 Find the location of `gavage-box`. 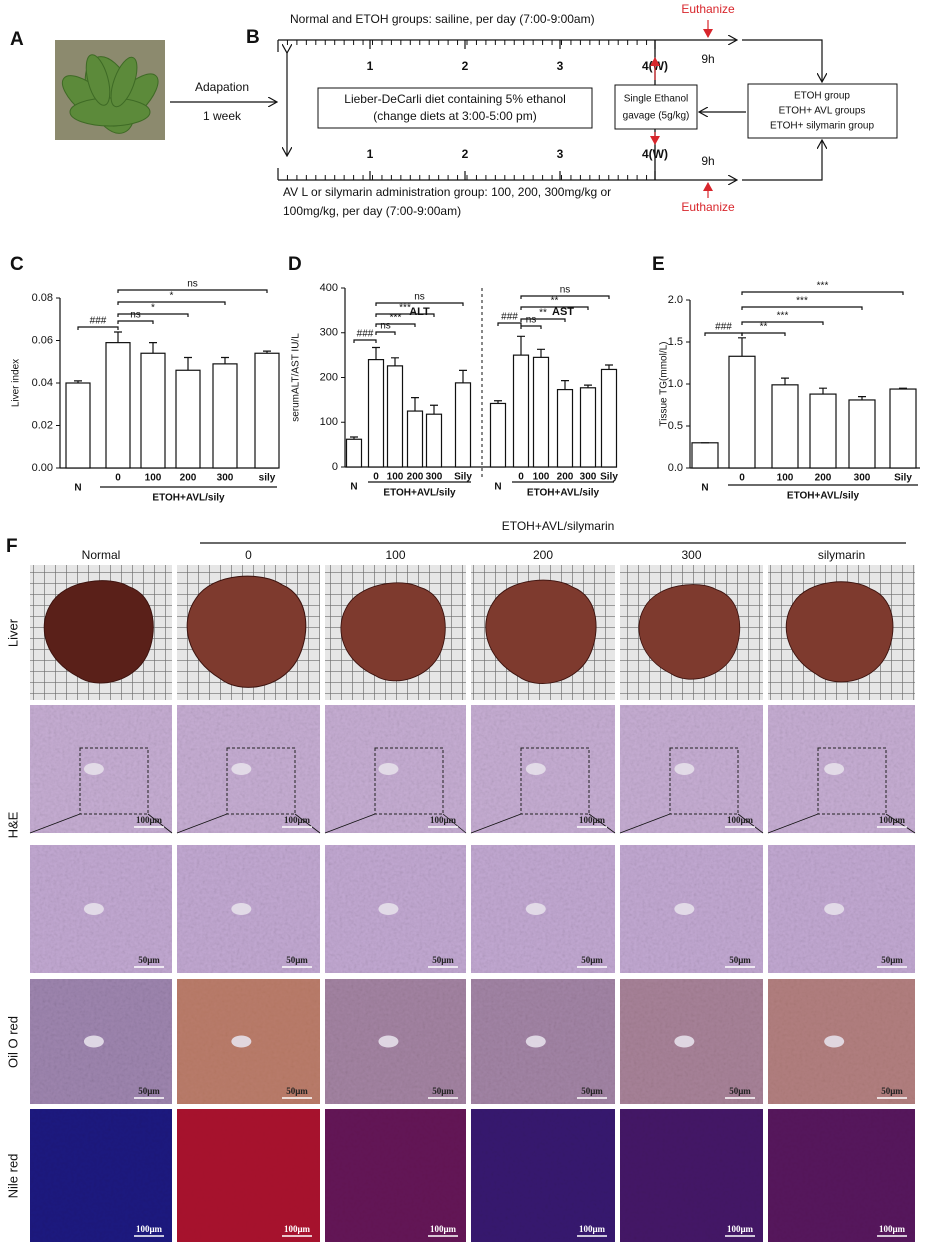

gavage-box is located at coordinates (656, 107).